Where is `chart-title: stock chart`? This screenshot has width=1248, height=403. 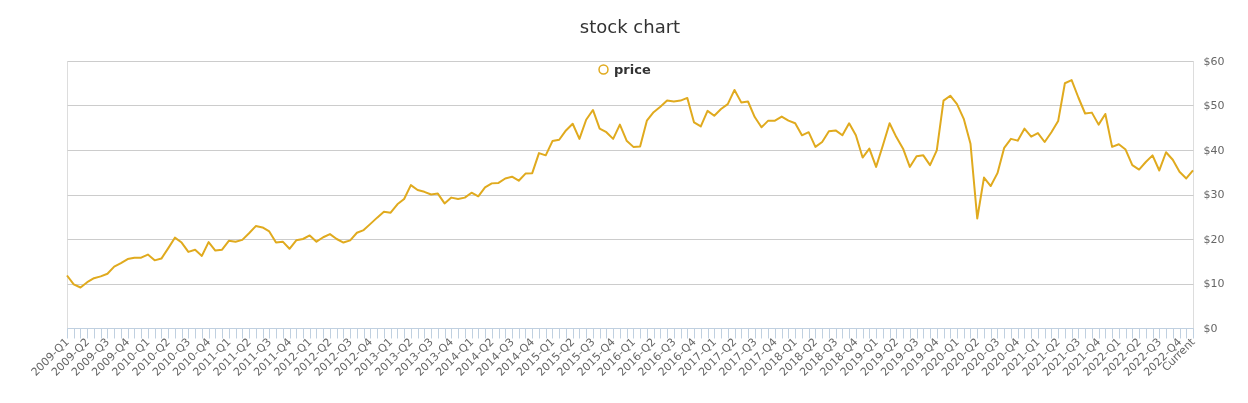
chart-title: stock chart is located at coordinates (630, 26).